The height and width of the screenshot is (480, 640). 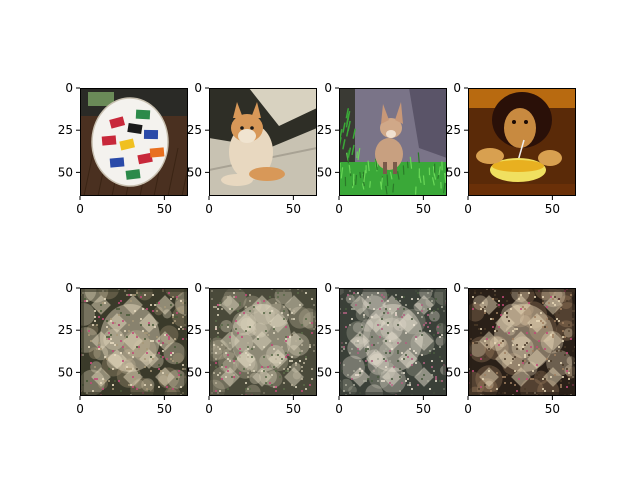 I want to click on subplot-1-4: 0 50 0 25 50, so click(x=522, y=142).